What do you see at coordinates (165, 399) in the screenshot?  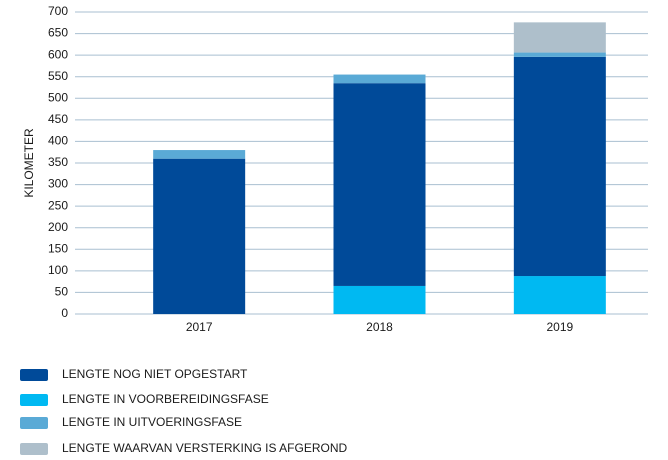 I see `legend-label: LENGTE IN VOORBEREIDINGSFASE` at bounding box center [165, 399].